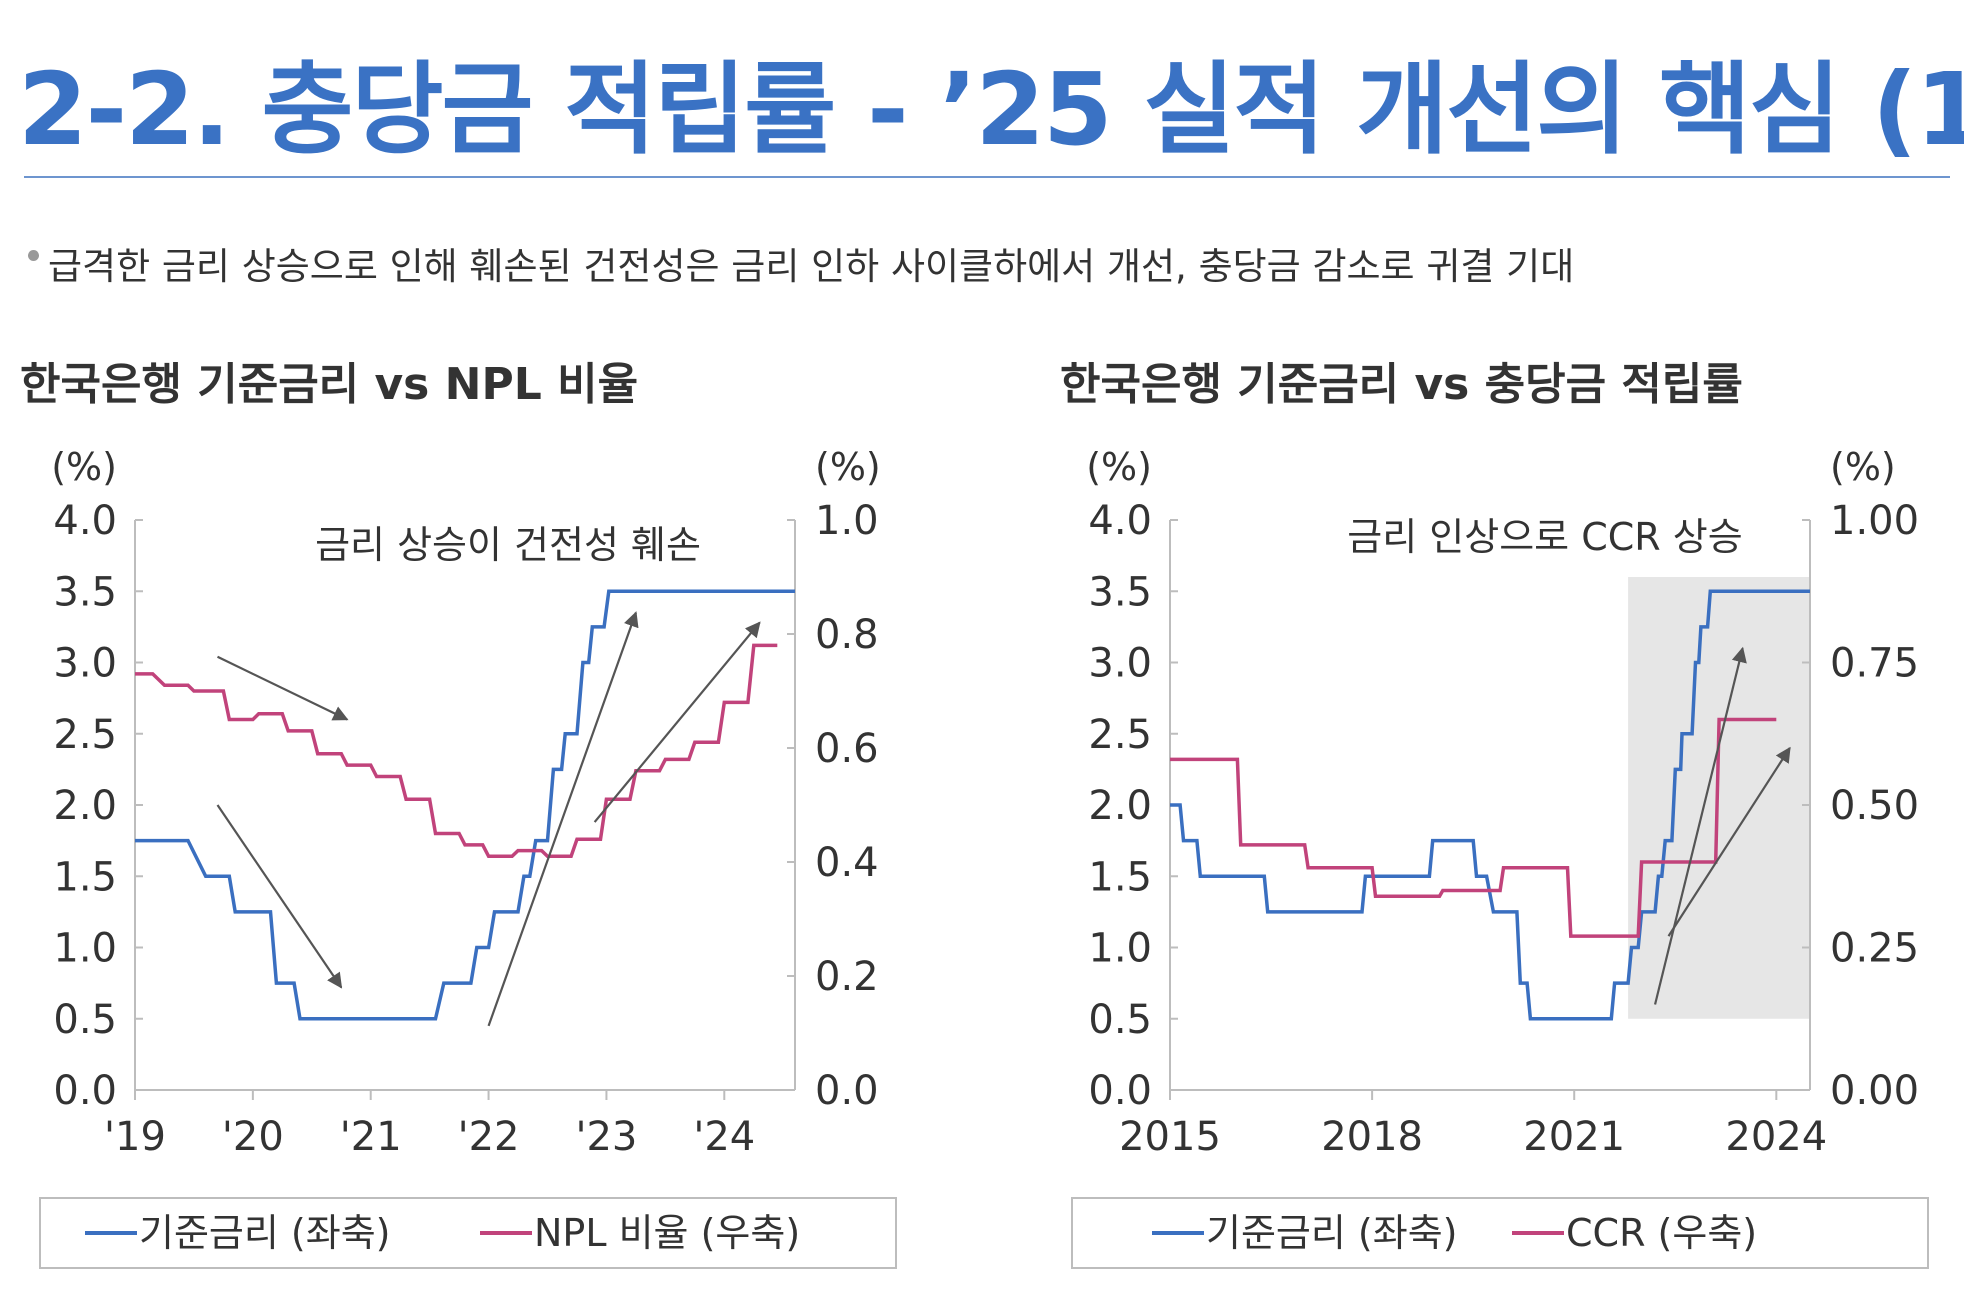 The width and height of the screenshot is (1964, 1314). What do you see at coordinates (1372, 1137) in the screenshot?
I see `x-tick-label: 2018` at bounding box center [1372, 1137].